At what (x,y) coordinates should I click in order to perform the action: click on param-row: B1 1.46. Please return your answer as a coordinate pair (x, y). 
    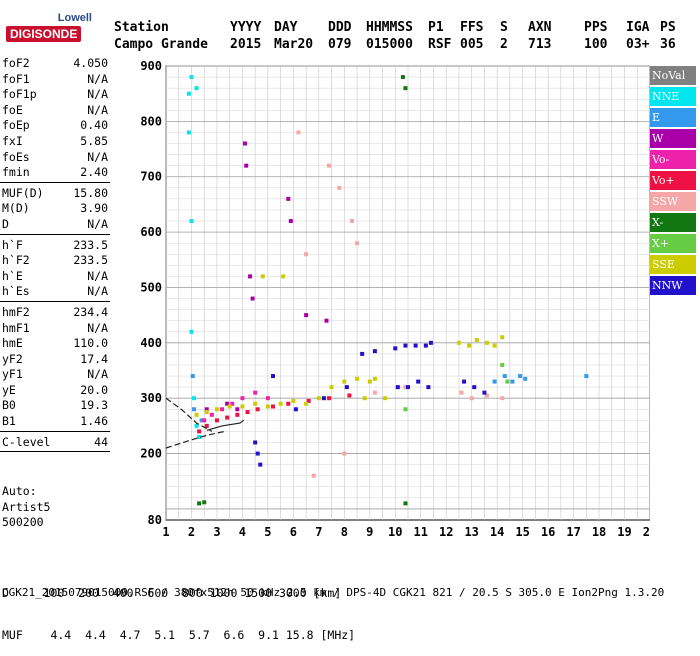
    Looking at the image, I should click on (55, 422).